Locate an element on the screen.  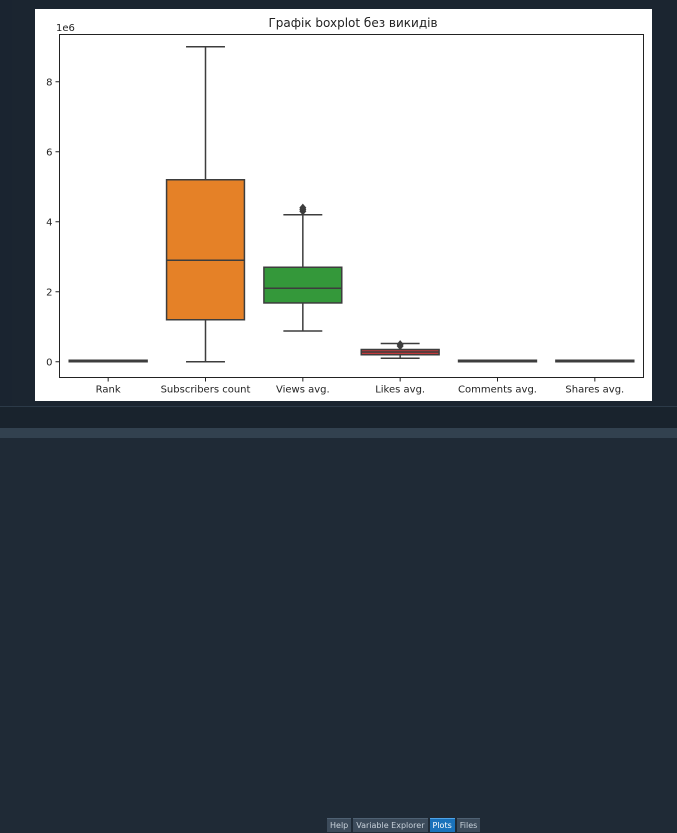
y-tick-label: 4 is located at coordinates (49, 222).